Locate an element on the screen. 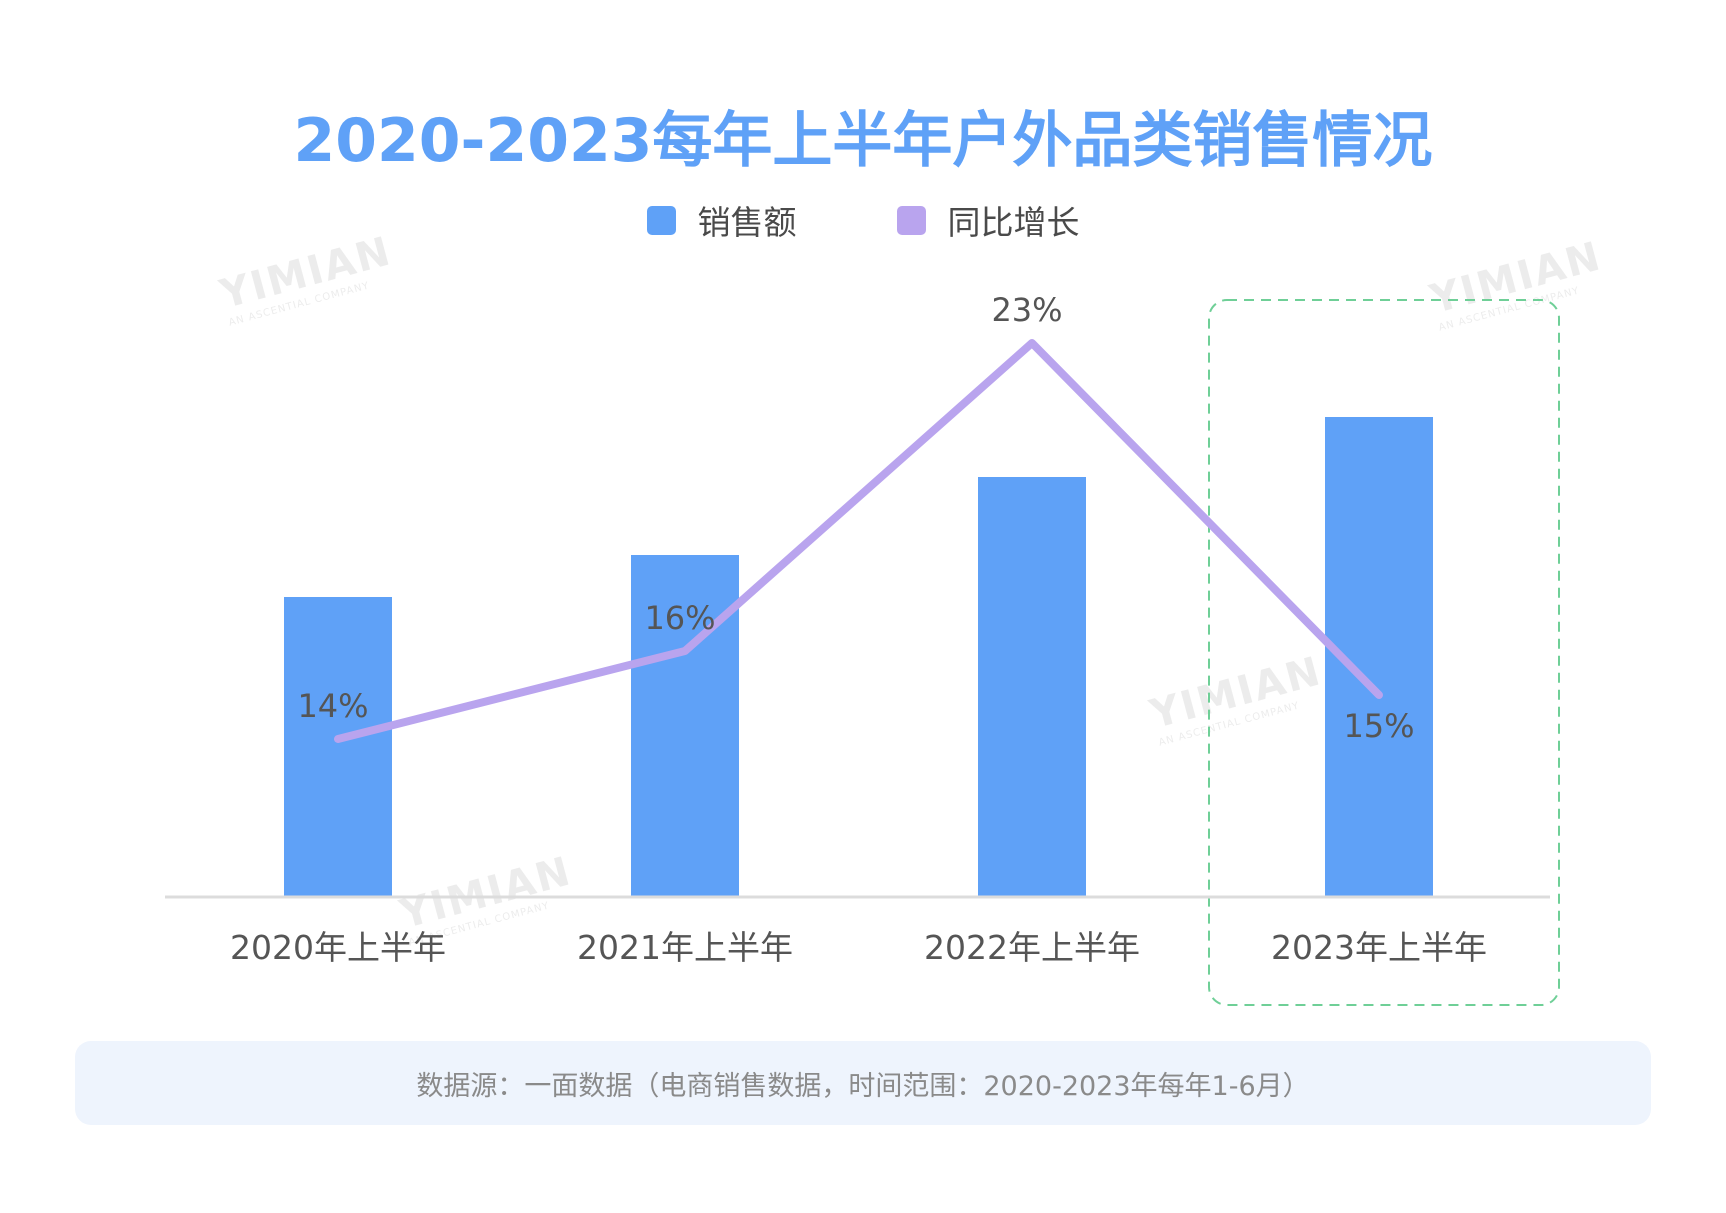  growth-label-1: 14% is located at coordinates (332, 706).